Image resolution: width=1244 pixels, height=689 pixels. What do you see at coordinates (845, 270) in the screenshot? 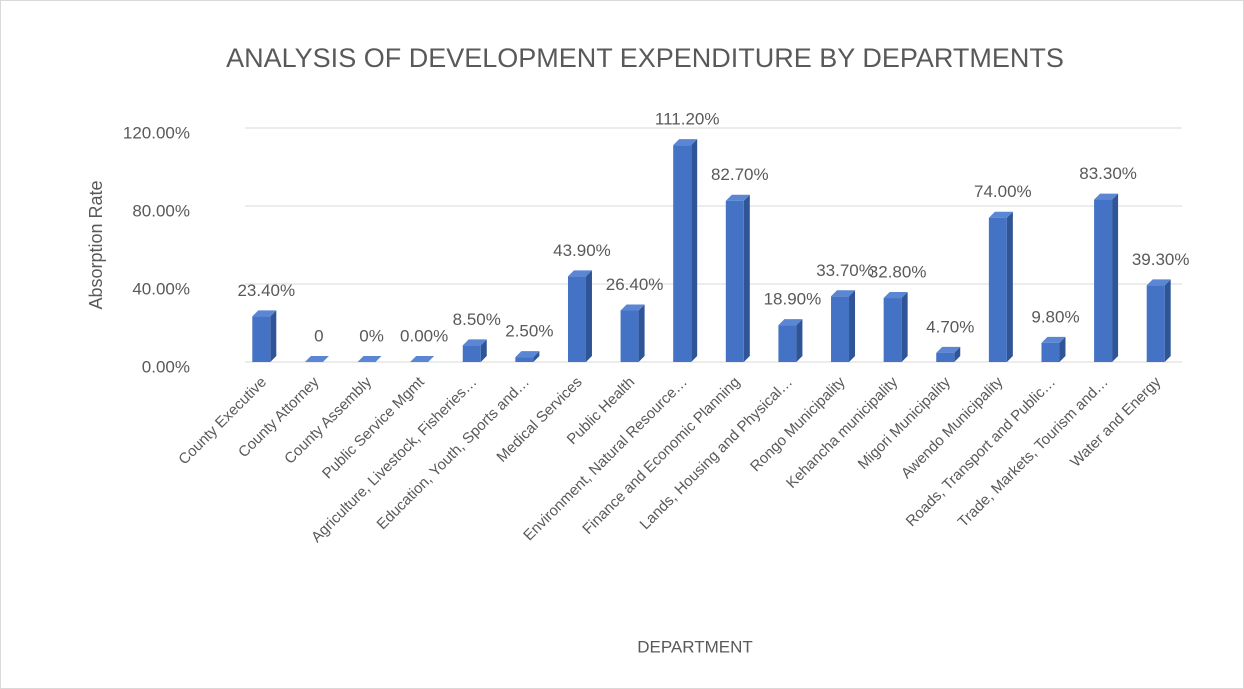
I see `data-label: 33.70%` at bounding box center [845, 270].